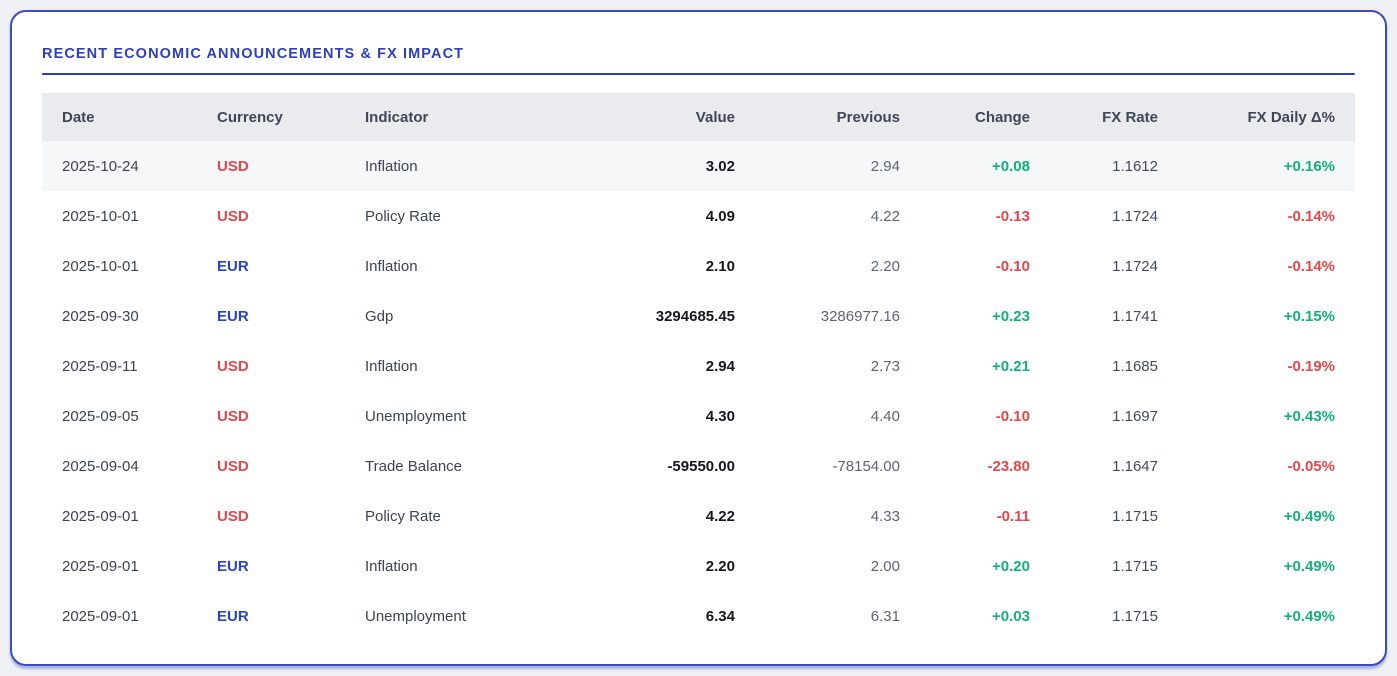 This screenshot has width=1397, height=676. What do you see at coordinates (720, 166) in the screenshot?
I see `cell-value: 3.02` at bounding box center [720, 166].